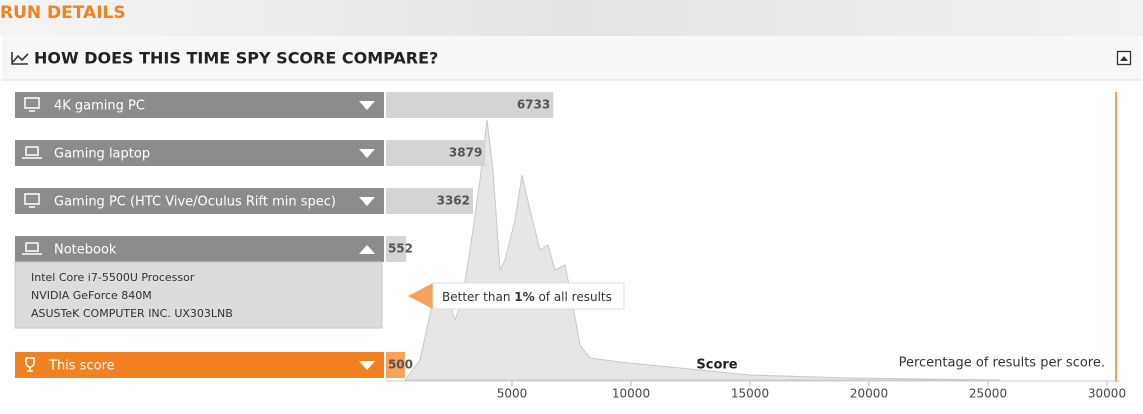  I want to click on tooltip-text: Better than 1% of all results, so click(527, 297).